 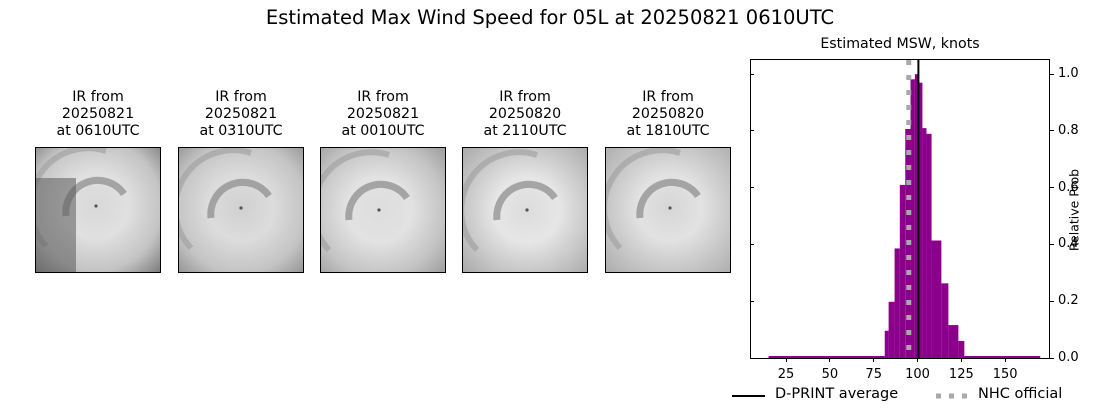 I want to click on ir-panel: IR from 20250821 at 0310UTC, so click(x=241, y=181).